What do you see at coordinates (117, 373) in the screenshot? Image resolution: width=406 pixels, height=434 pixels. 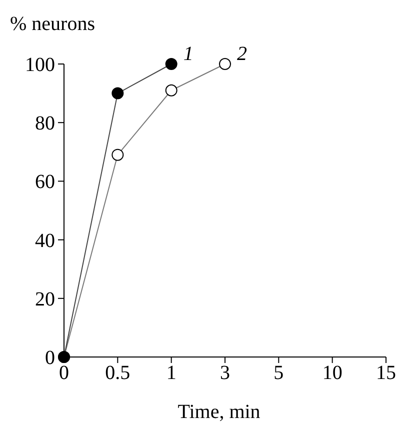 I see `x-tick-label: 0.5` at bounding box center [117, 373].